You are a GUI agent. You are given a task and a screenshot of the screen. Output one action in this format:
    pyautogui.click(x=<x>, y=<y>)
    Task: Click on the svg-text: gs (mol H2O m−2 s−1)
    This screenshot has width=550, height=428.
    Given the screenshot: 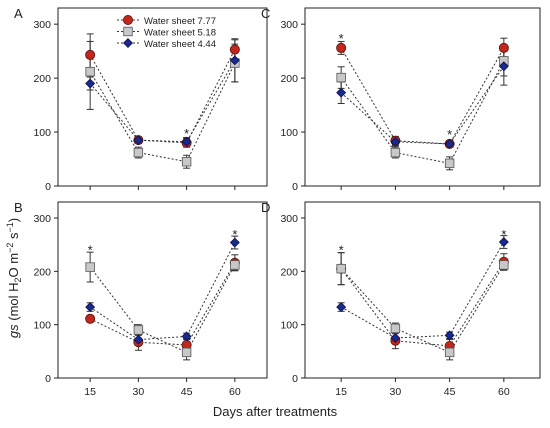 What is the action you would take?
    pyautogui.click(x=14, y=278)
    